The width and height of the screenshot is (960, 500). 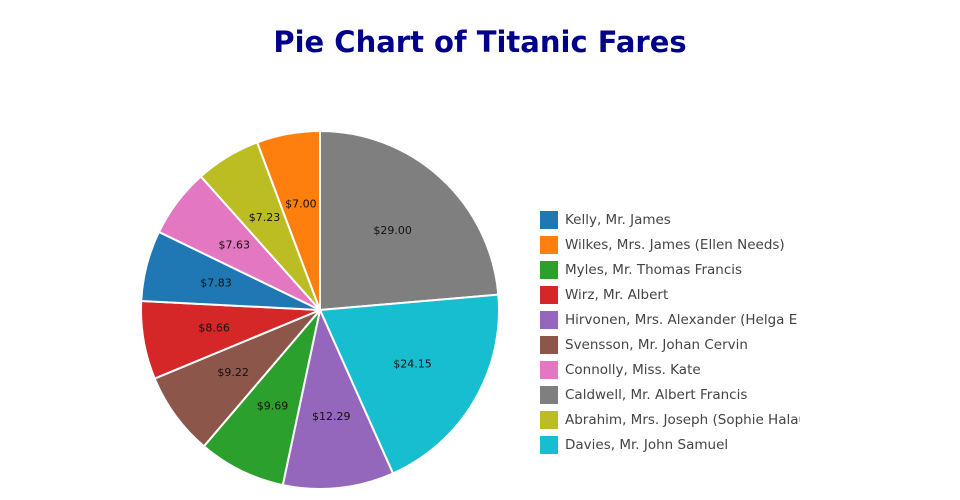 I want to click on slice-label: $29.00, so click(x=392, y=230).